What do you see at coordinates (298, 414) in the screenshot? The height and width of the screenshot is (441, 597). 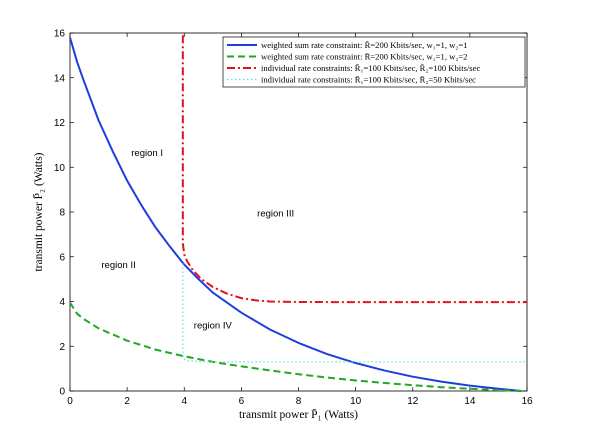 I see `x-axis-label: transmit power P̄₁ (Watts)` at bounding box center [298, 414].